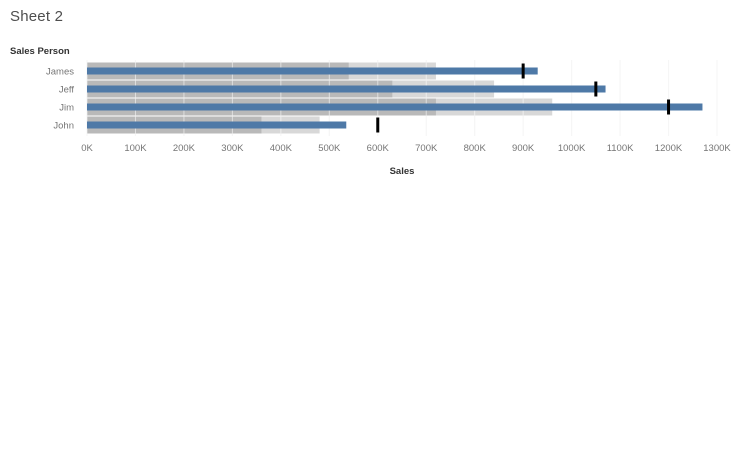 This screenshot has width=736, height=454. Describe the element at coordinates (475, 148) in the screenshot. I see `axis-tick-label: 800K` at that location.